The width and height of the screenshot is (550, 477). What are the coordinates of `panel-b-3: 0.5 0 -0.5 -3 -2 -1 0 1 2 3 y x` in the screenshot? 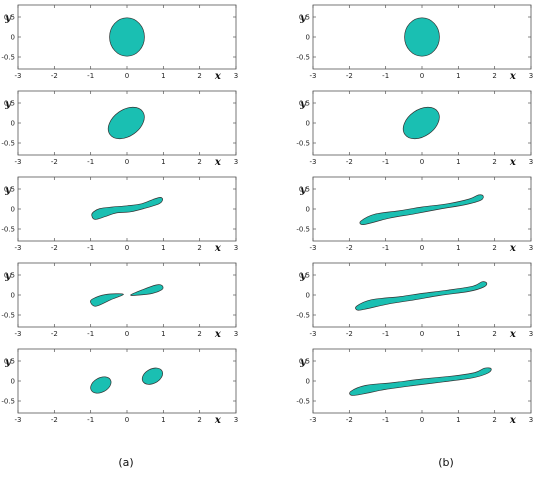 It's located at (414, 215).